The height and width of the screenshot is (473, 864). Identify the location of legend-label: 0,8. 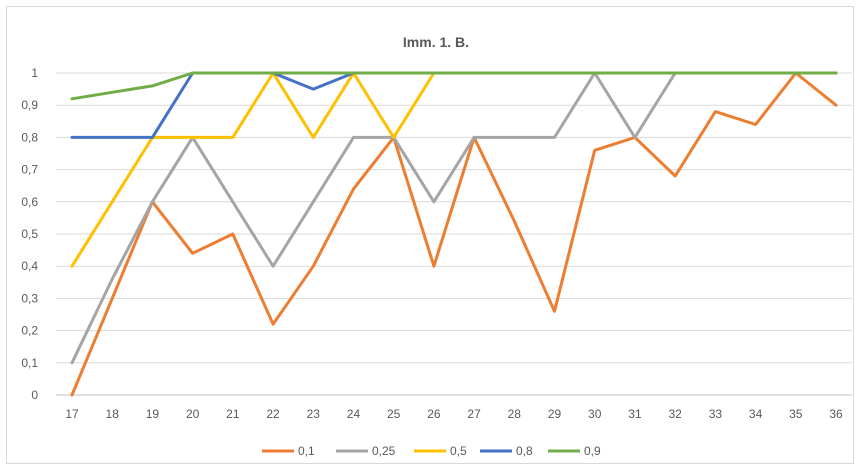
(524, 451).